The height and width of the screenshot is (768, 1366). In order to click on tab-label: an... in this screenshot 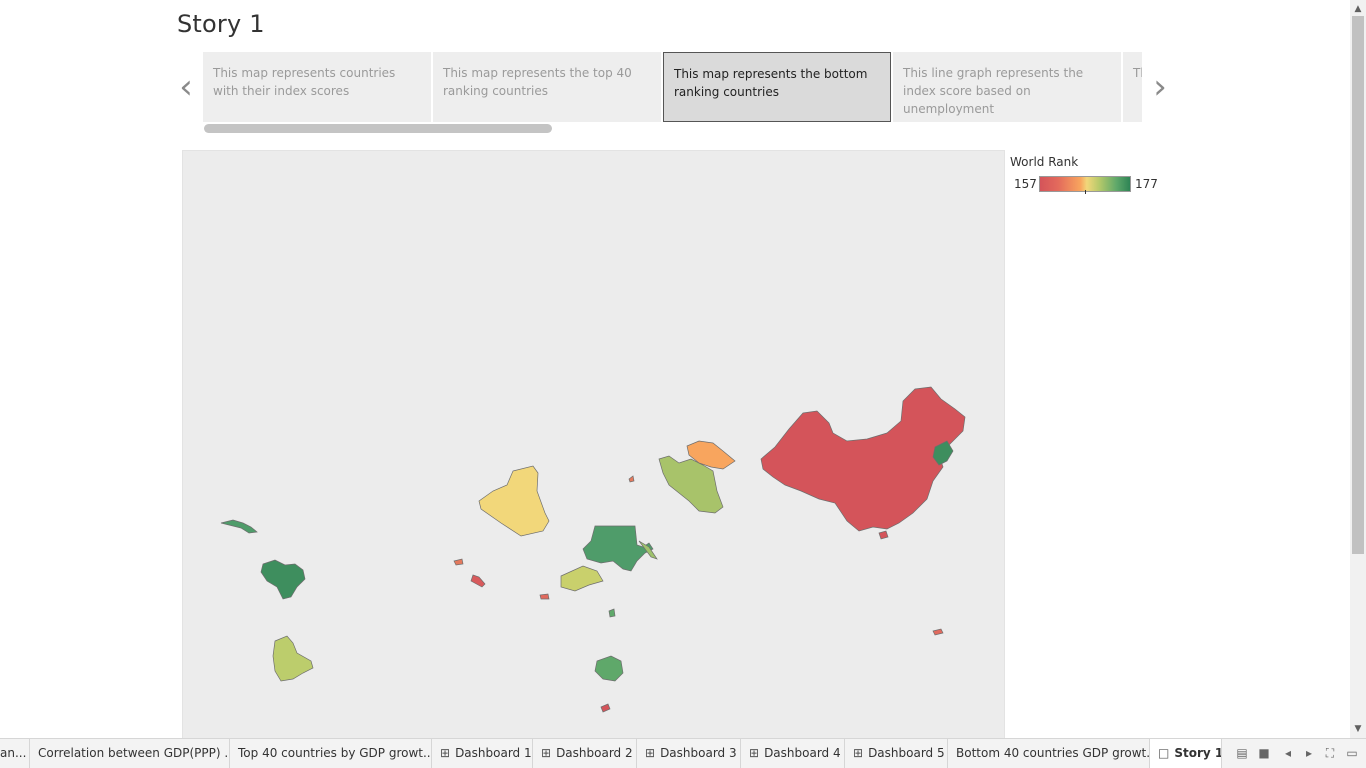, I will do `click(13, 753)`.